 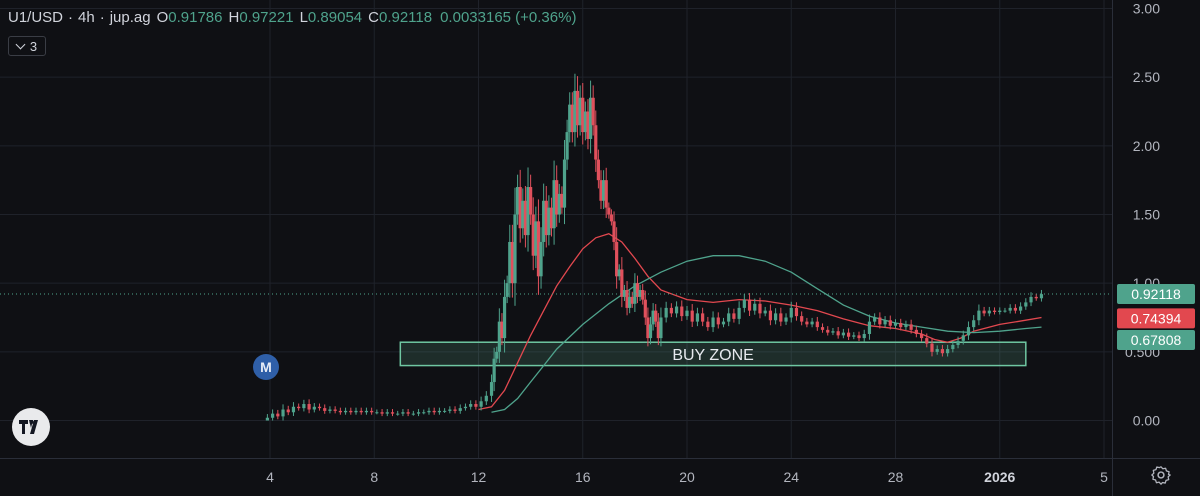 I want to click on open-value: 0.91786, so click(x=195, y=17).